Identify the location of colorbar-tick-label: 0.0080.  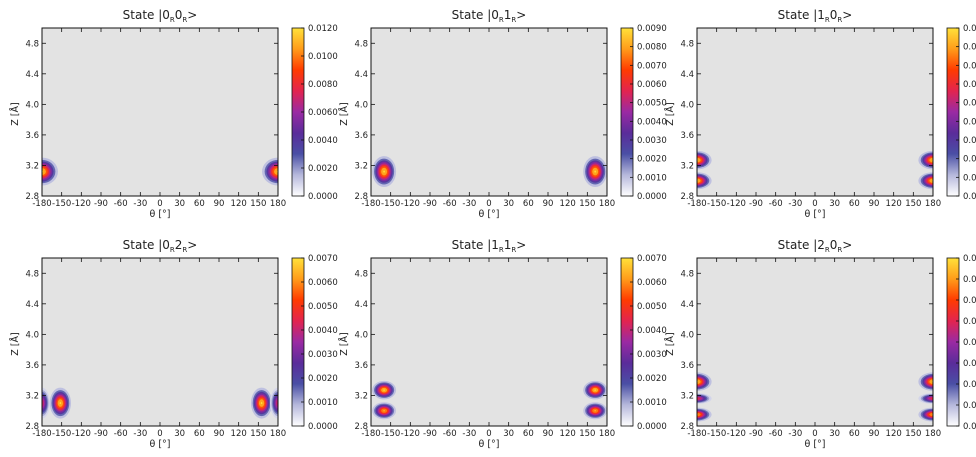
(323, 85).